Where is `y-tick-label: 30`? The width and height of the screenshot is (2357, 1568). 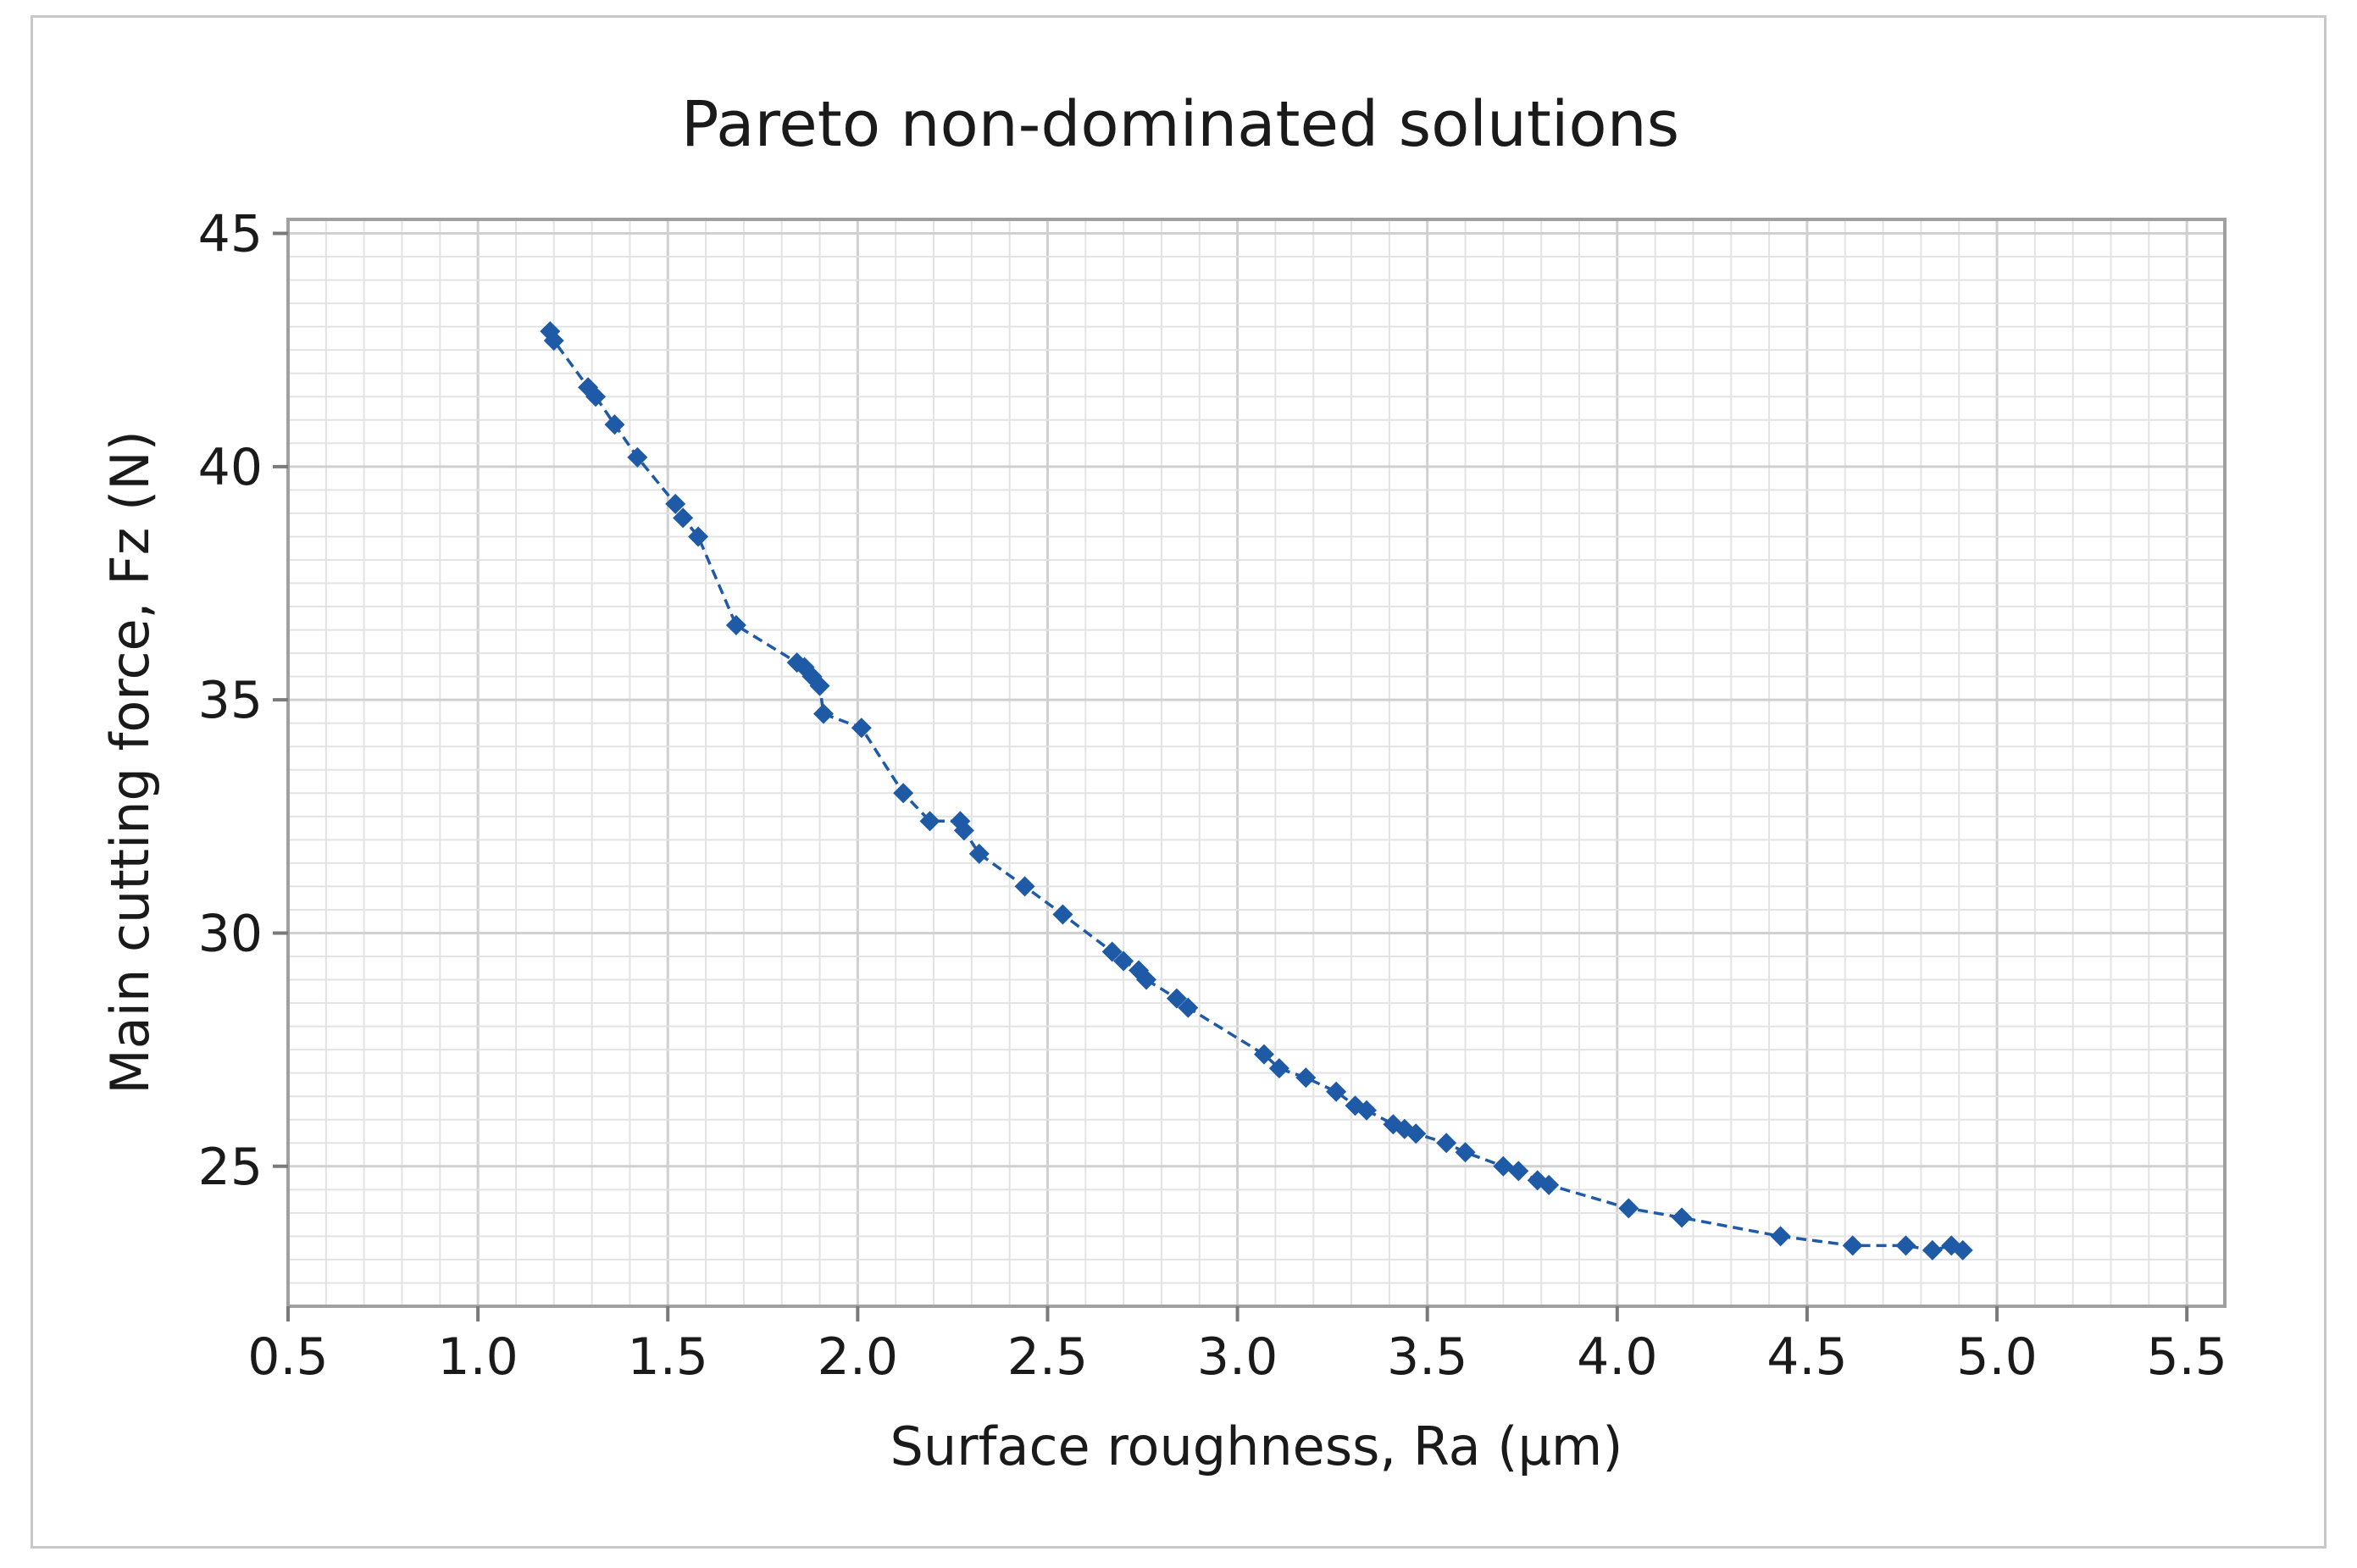
y-tick-label: 30 is located at coordinates (230, 933).